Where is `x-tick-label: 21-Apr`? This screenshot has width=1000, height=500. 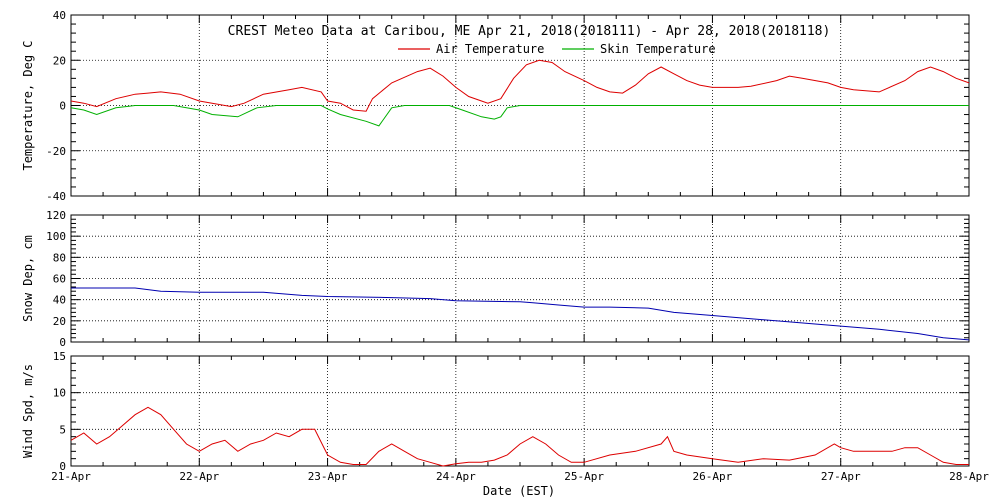 x-tick-label: 21-Apr is located at coordinates (71, 476).